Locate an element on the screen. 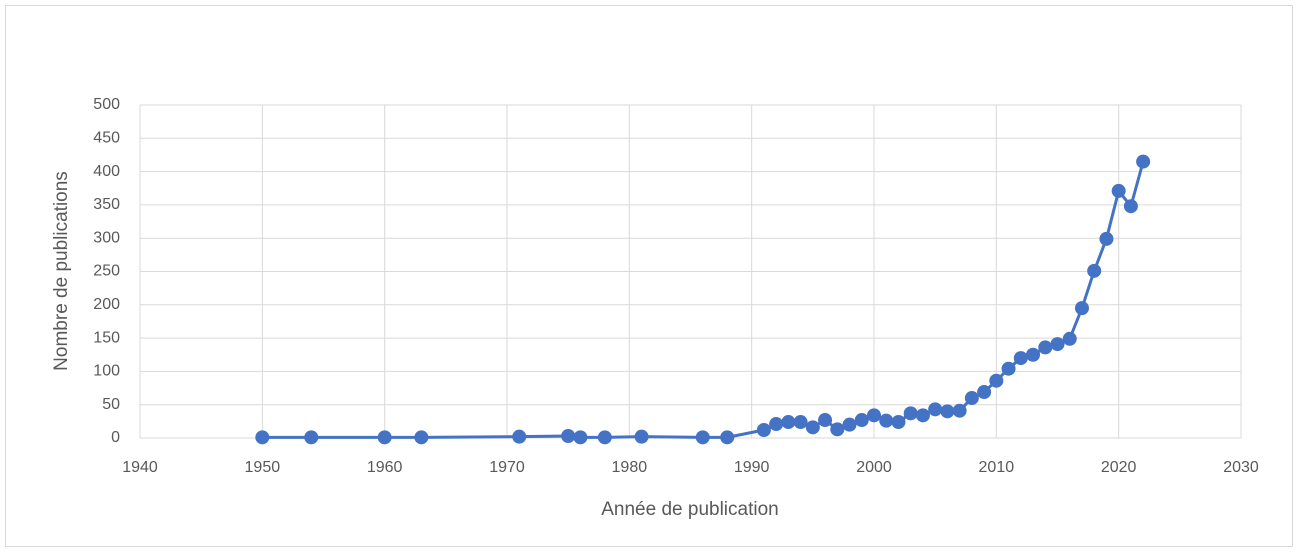 The width and height of the screenshot is (1298, 552). x-tick-label: 1990 is located at coordinates (752, 467).